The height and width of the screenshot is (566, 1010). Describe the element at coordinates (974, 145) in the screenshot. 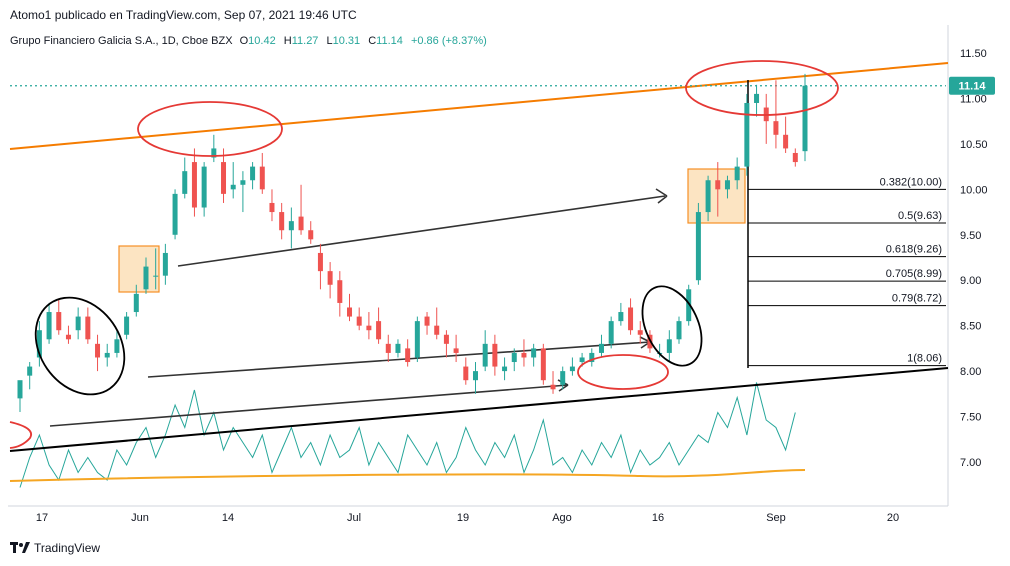

I see `y-tick-label: 10.50` at that location.